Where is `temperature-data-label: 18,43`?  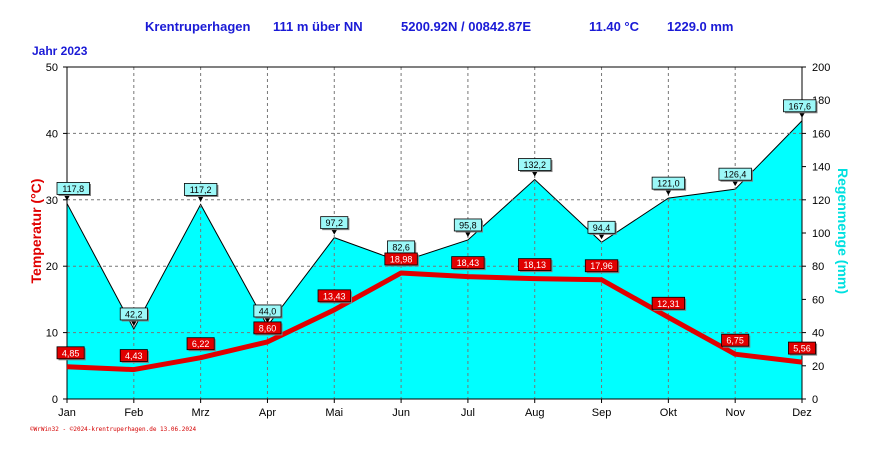
temperature-data-label: 18,43 is located at coordinates (468, 263).